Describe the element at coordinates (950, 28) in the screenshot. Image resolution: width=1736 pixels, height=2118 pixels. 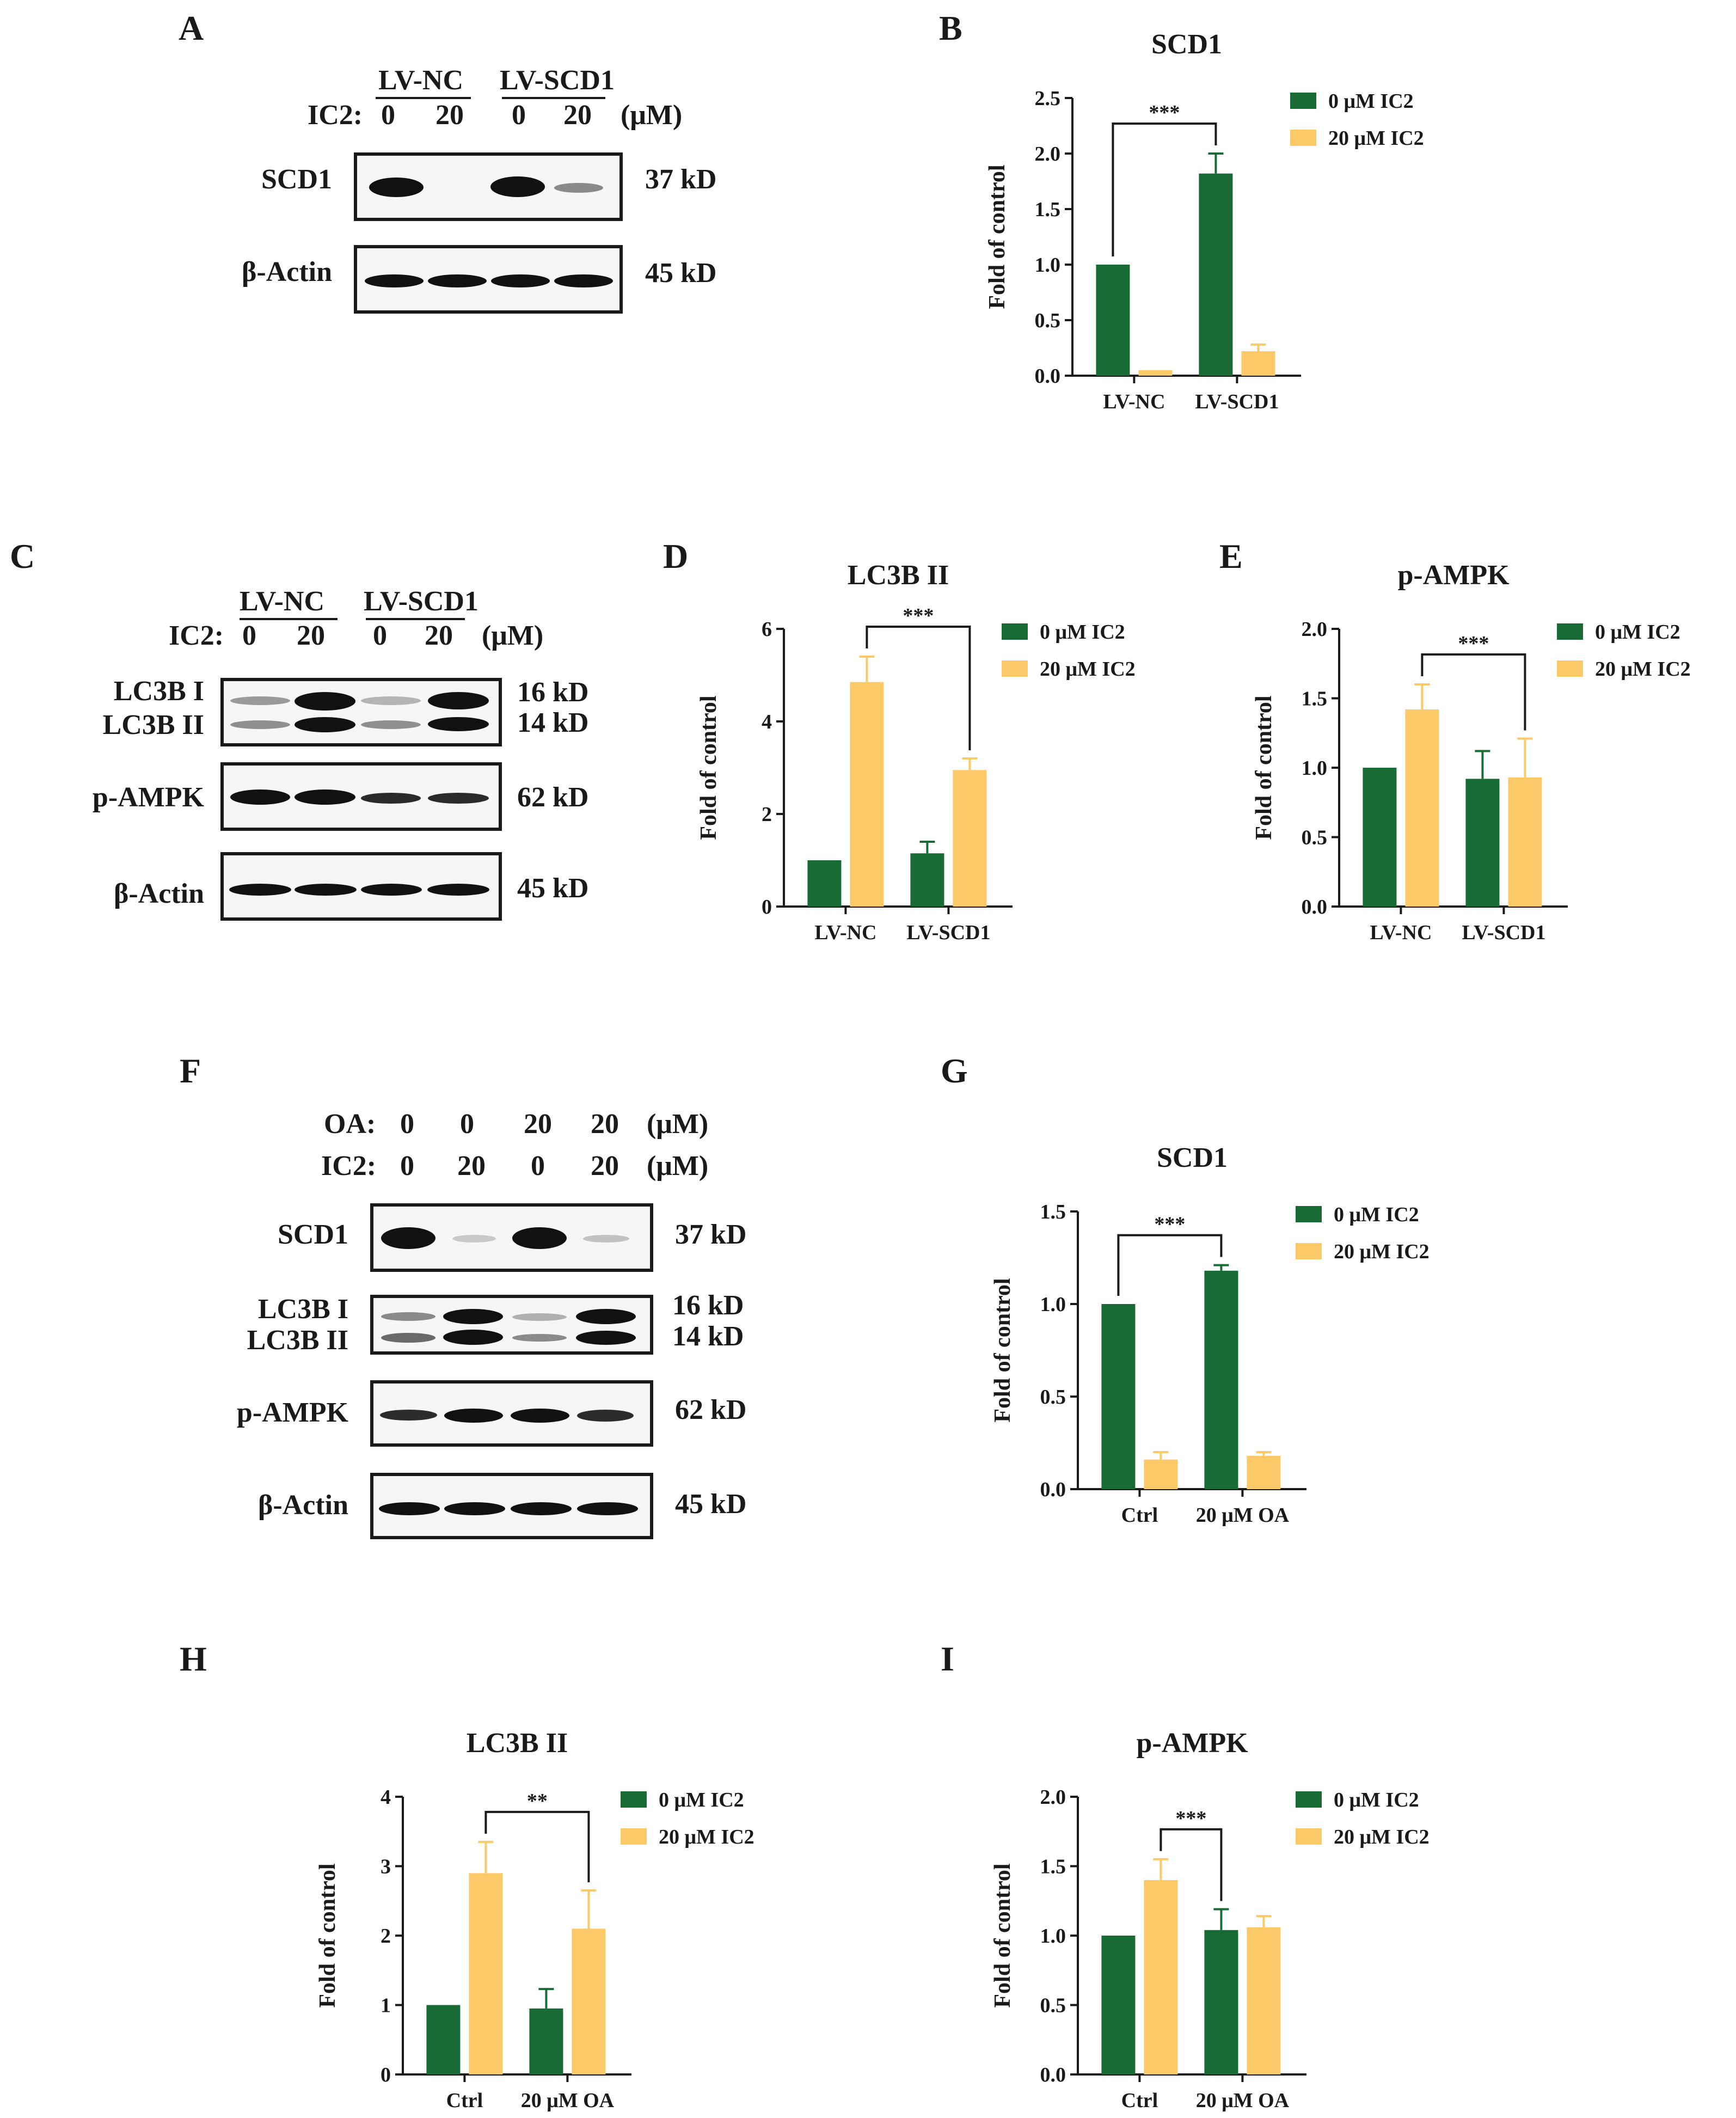
I see `panel-label-b: B` at that location.